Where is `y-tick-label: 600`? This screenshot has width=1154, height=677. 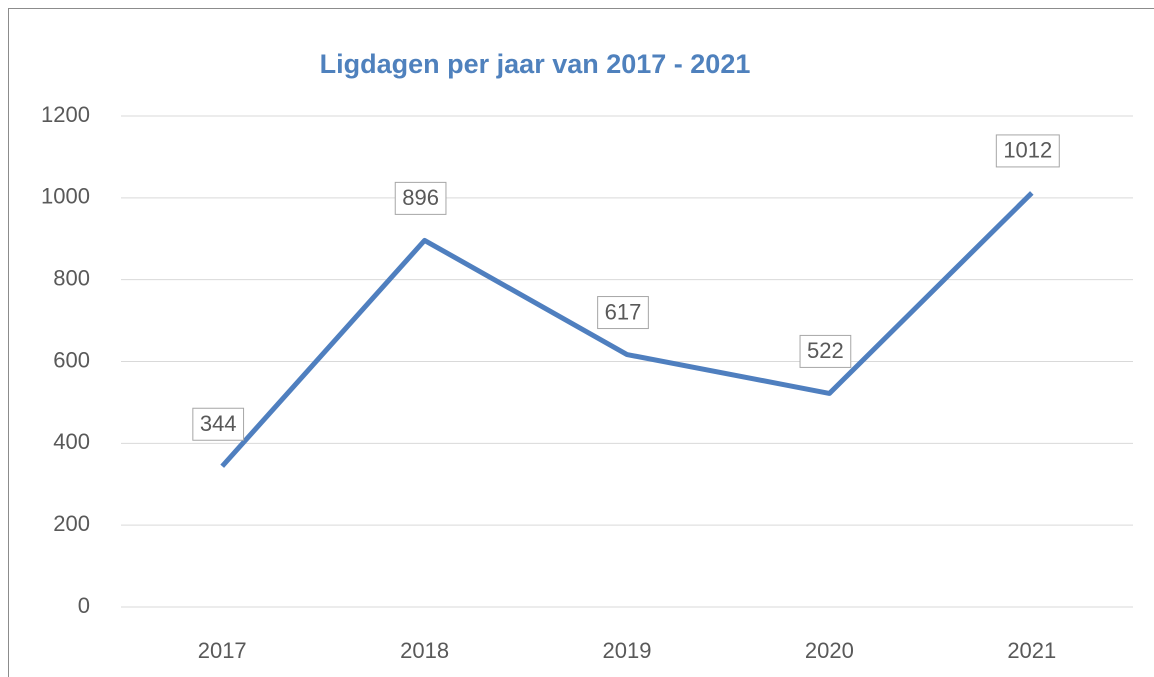 y-tick-label: 600 is located at coordinates (71, 359).